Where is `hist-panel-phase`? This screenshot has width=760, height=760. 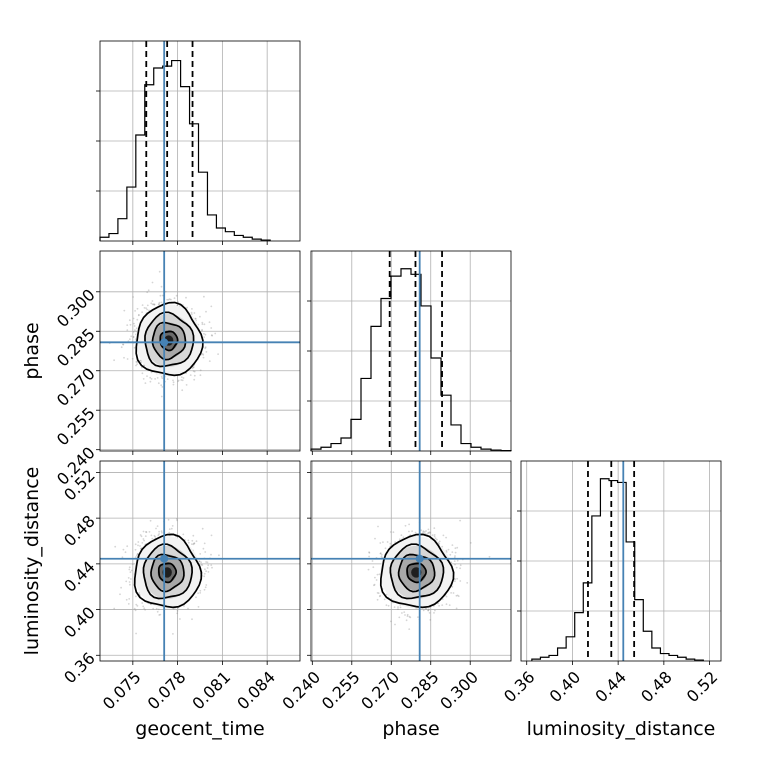
hist-panel-phase is located at coordinates (409, 352).